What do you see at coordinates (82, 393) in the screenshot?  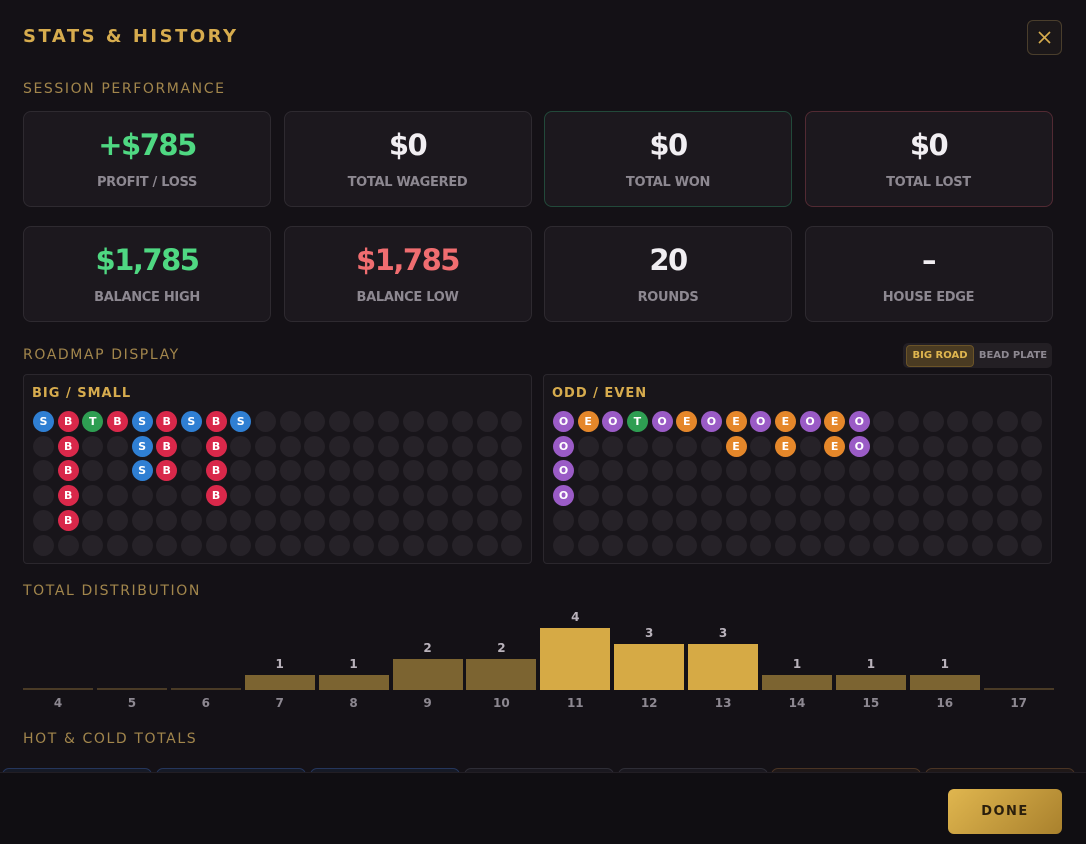 I see `panel-title: BIG / SMALL` at bounding box center [82, 393].